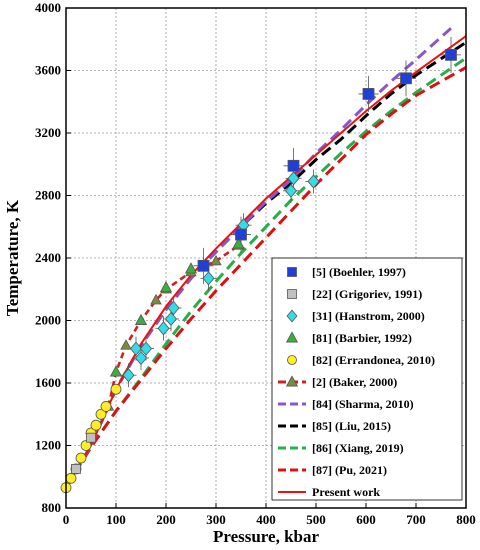 This screenshot has height=550, width=480. Describe the element at coordinates (349, 470) in the screenshot. I see `legend-label: [87] (Pu, 2021)` at that location.